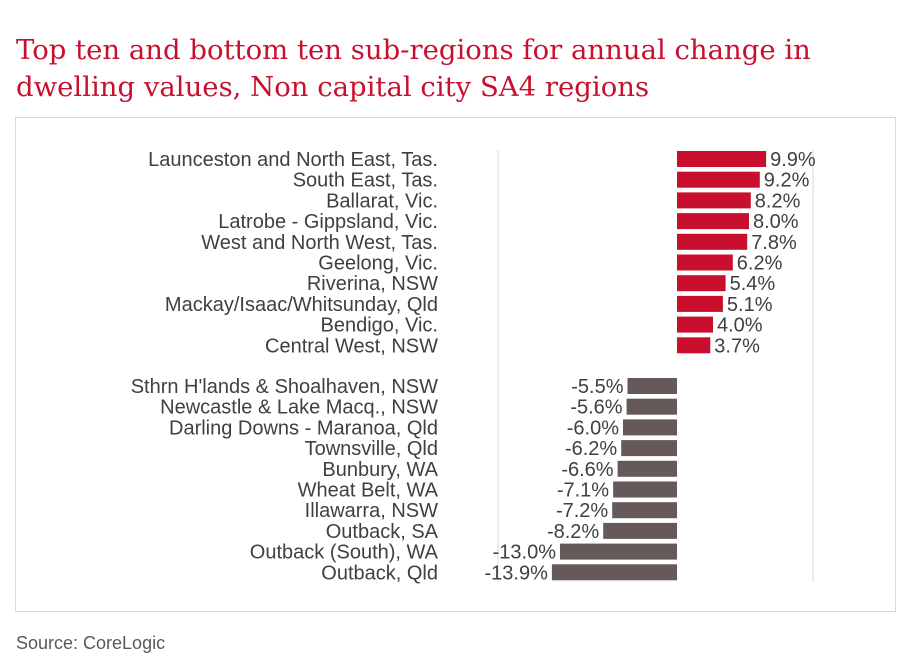 The width and height of the screenshot is (912, 672). What do you see at coordinates (91, 643) in the screenshot?
I see `source-note: Source: CoreLogic` at bounding box center [91, 643].